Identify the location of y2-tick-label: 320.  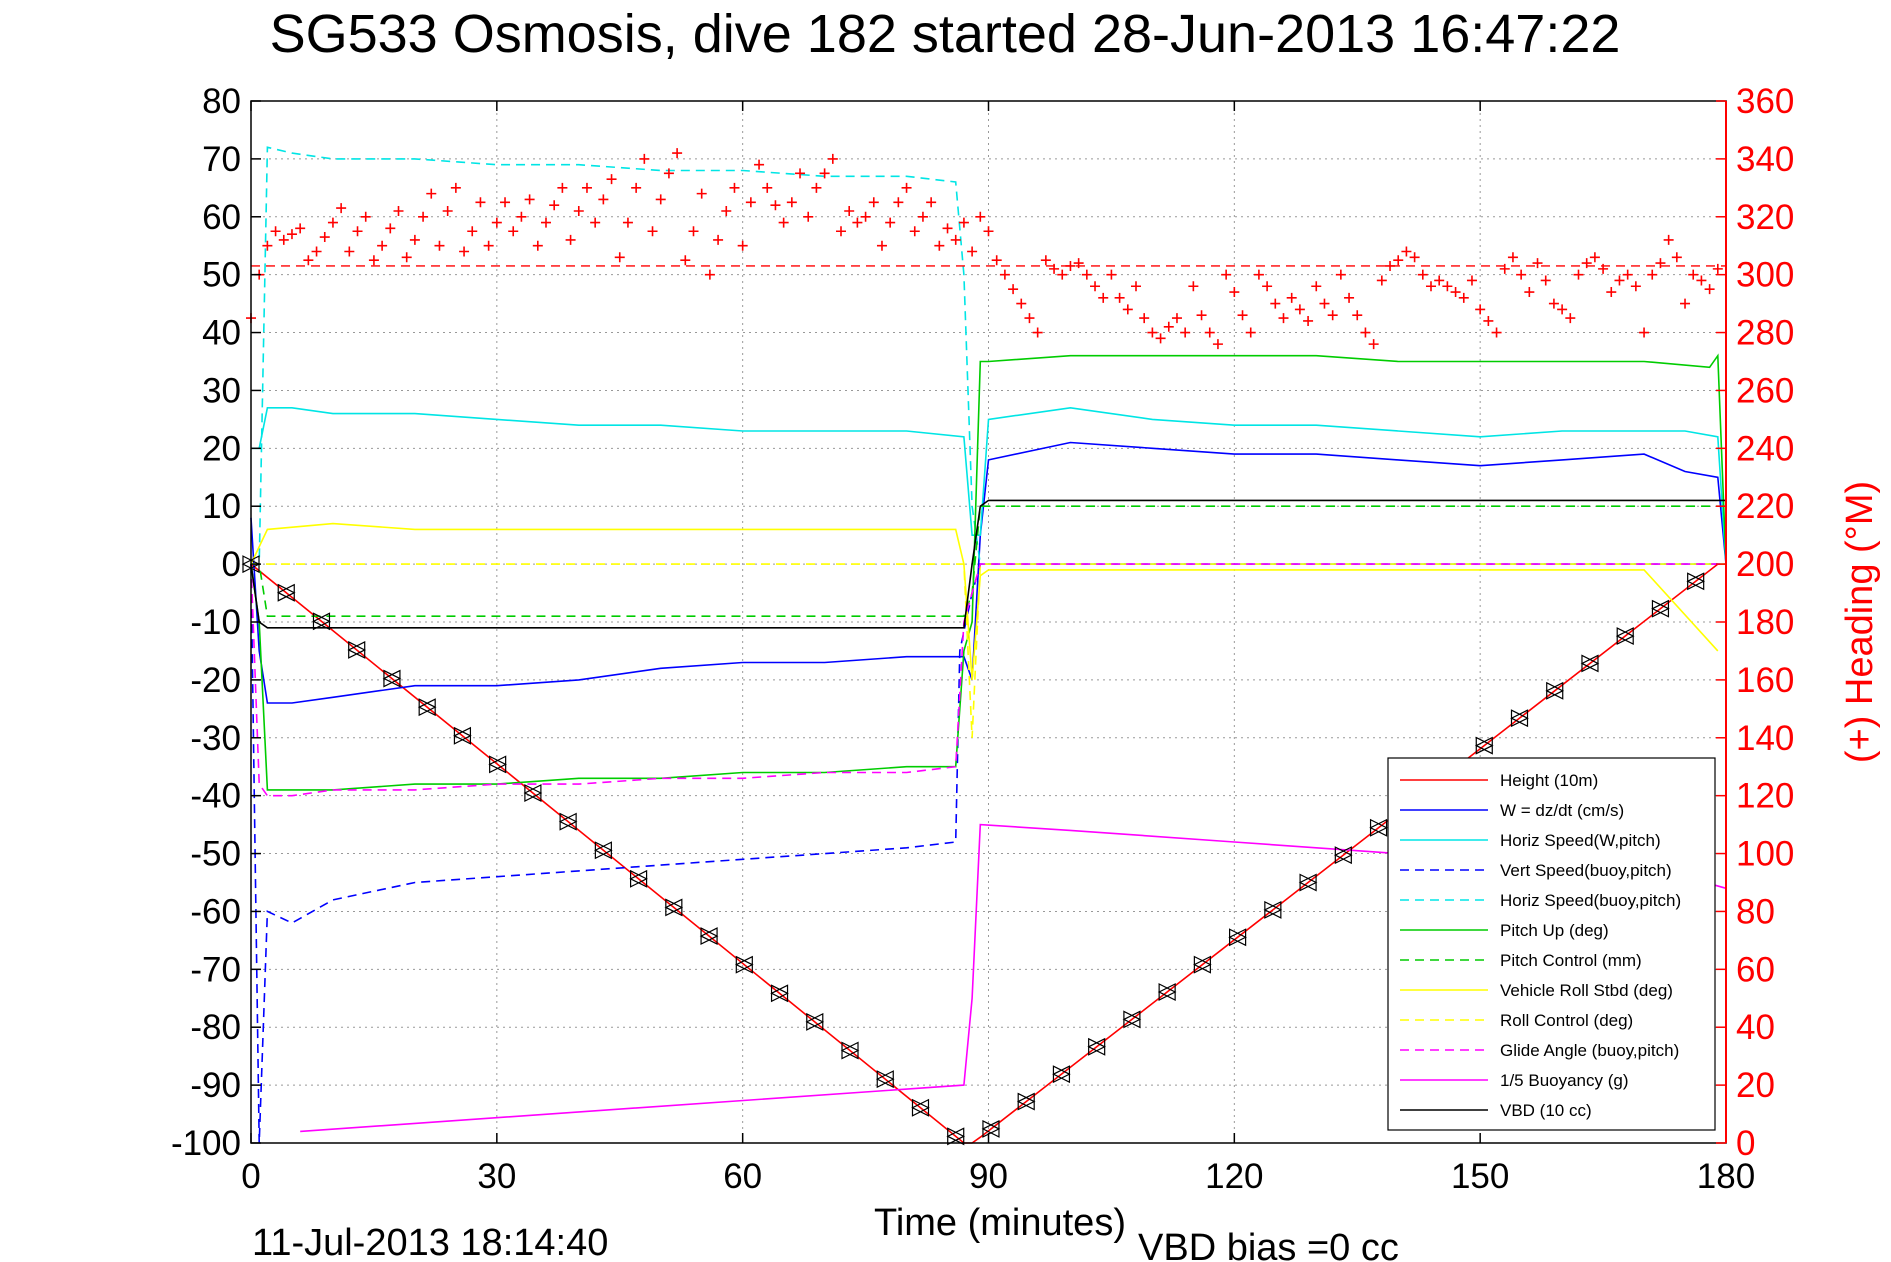
(1765, 217).